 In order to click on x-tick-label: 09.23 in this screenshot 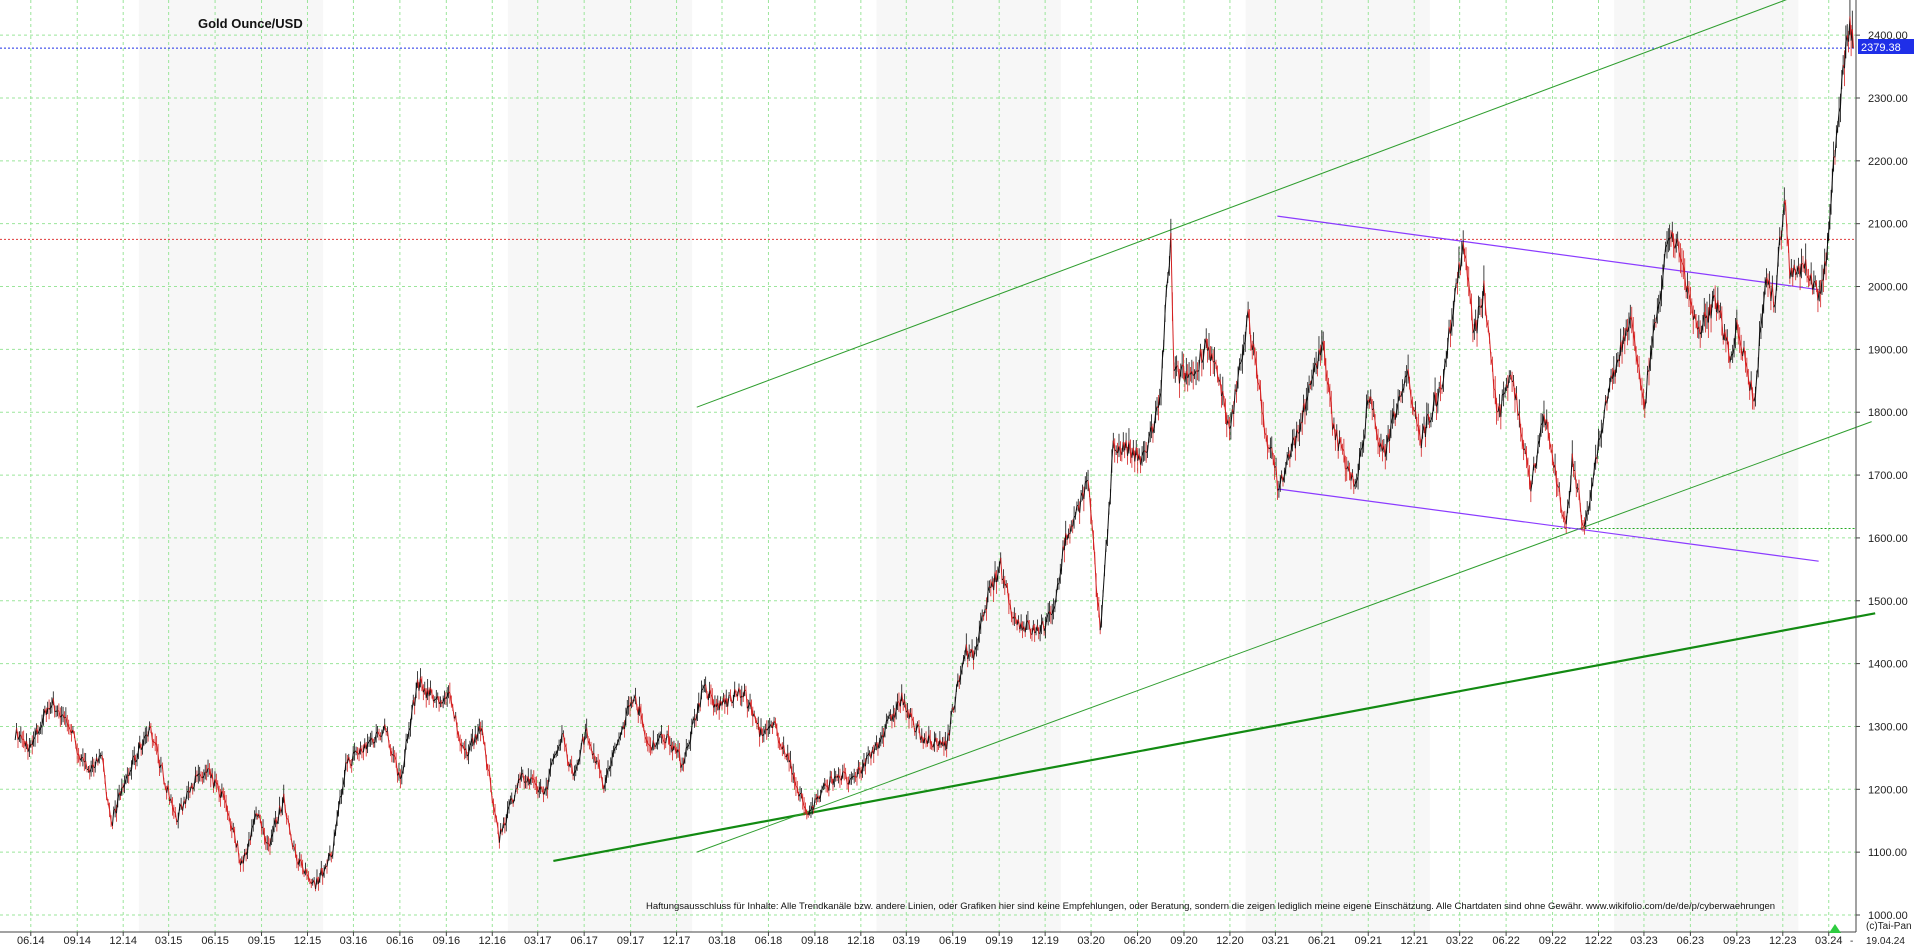, I will do `click(1737, 941)`.